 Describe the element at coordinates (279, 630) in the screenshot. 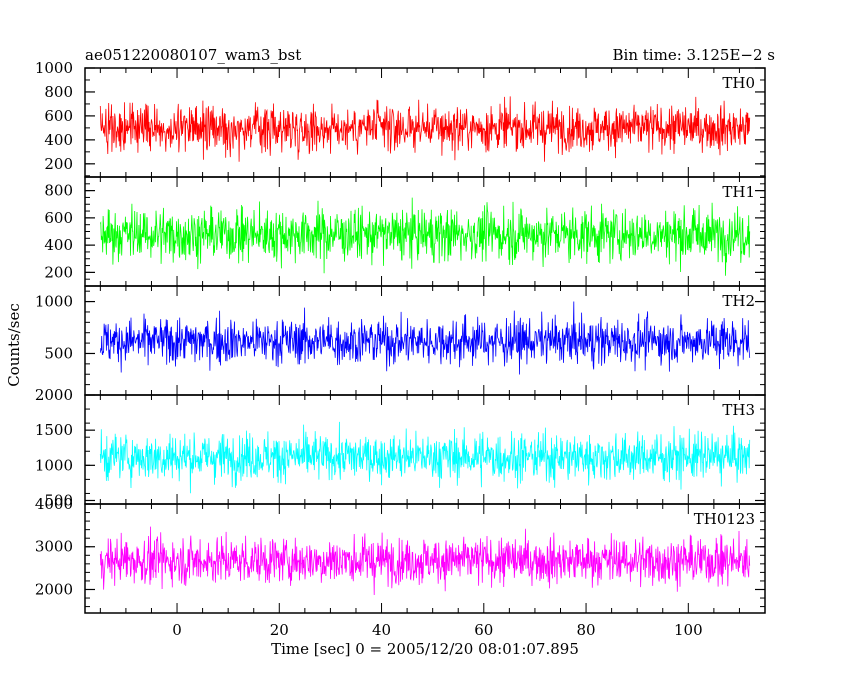

I see `x-tick-label: 20` at that location.